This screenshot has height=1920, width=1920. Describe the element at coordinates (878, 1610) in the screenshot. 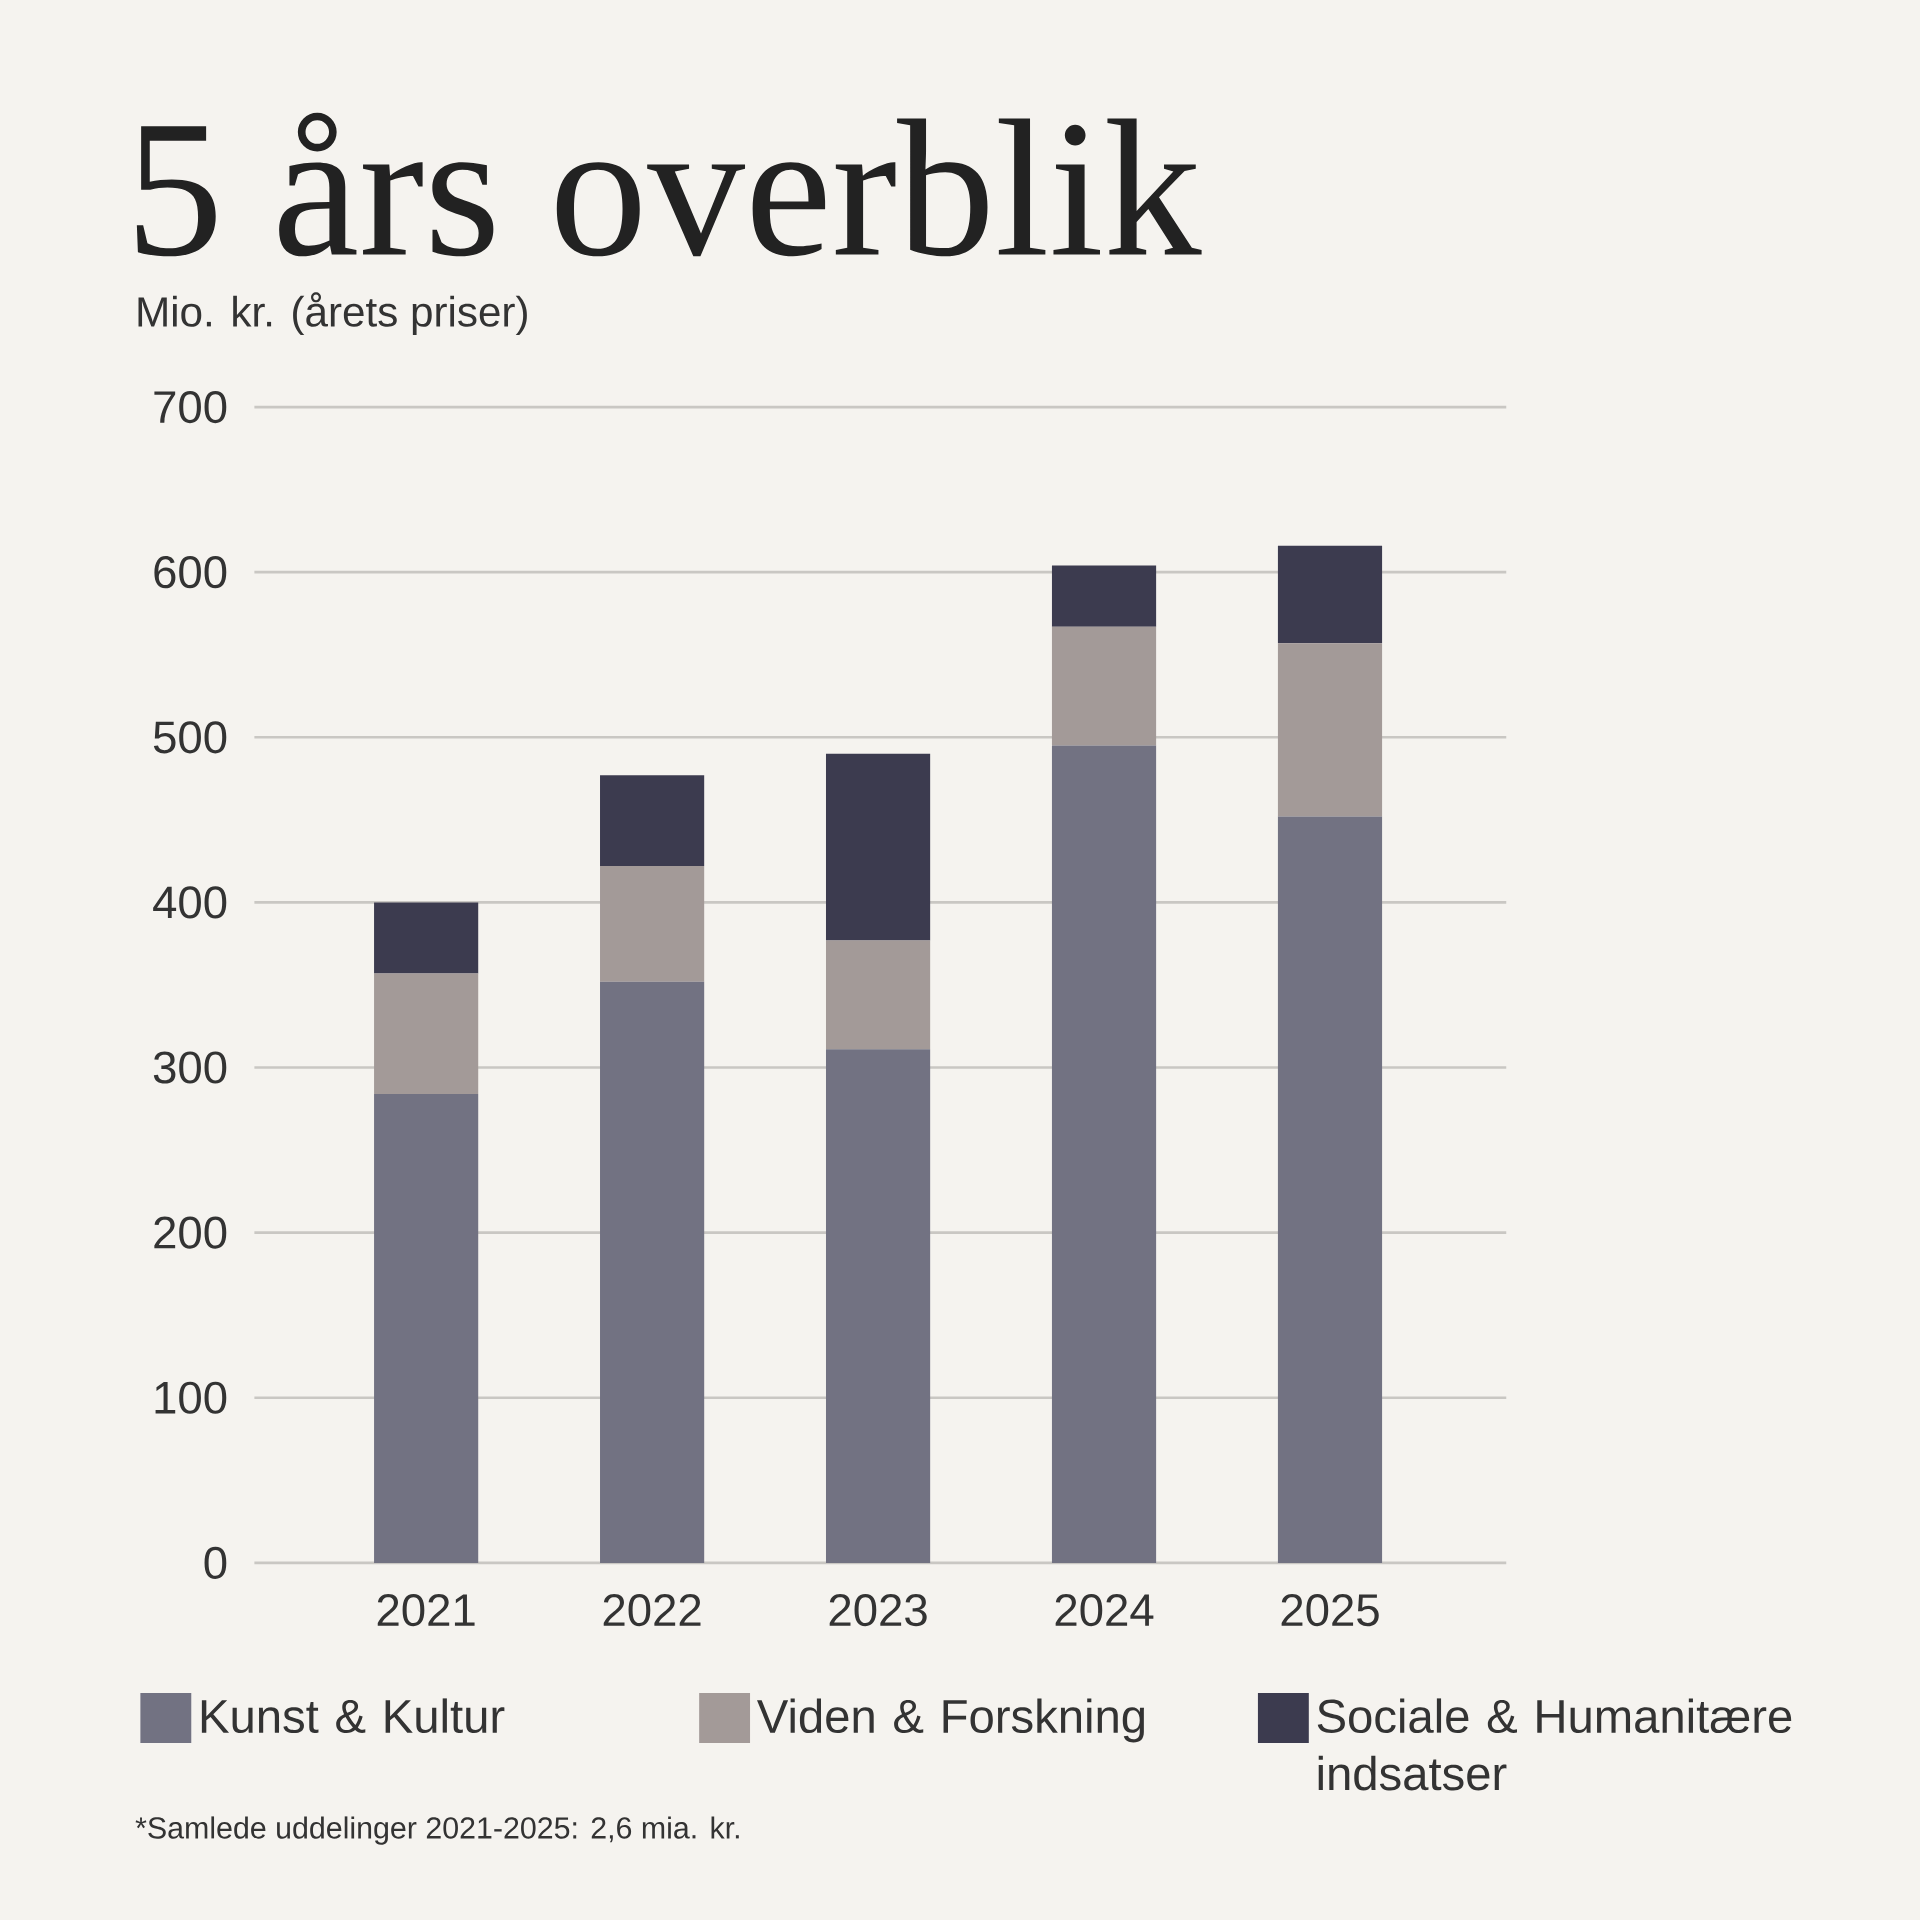

I see `x-tick-label: 2023` at that location.